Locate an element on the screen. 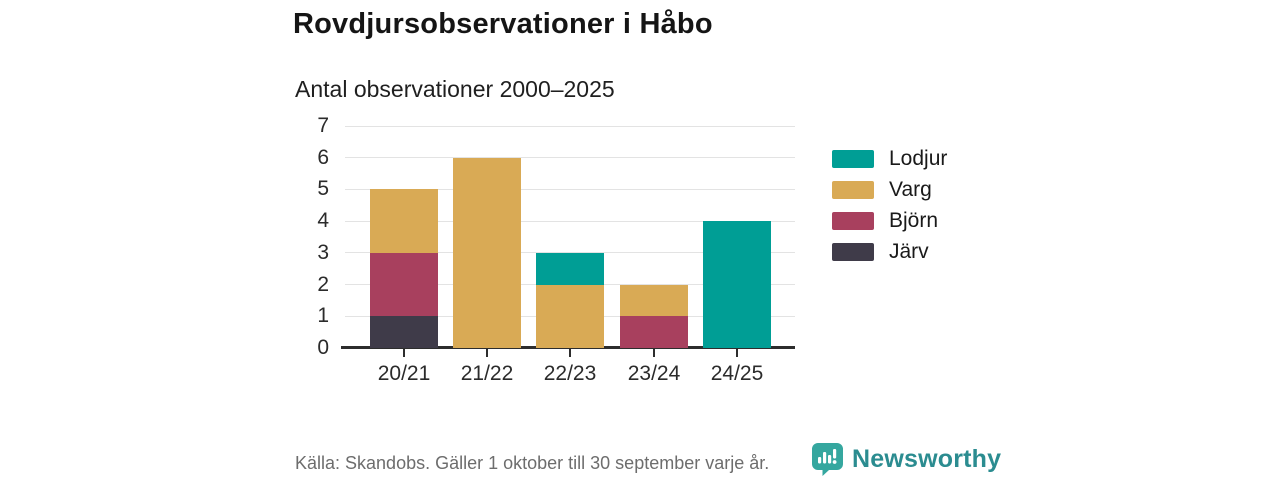  y-tick-label: 0 is located at coordinates (323, 347).